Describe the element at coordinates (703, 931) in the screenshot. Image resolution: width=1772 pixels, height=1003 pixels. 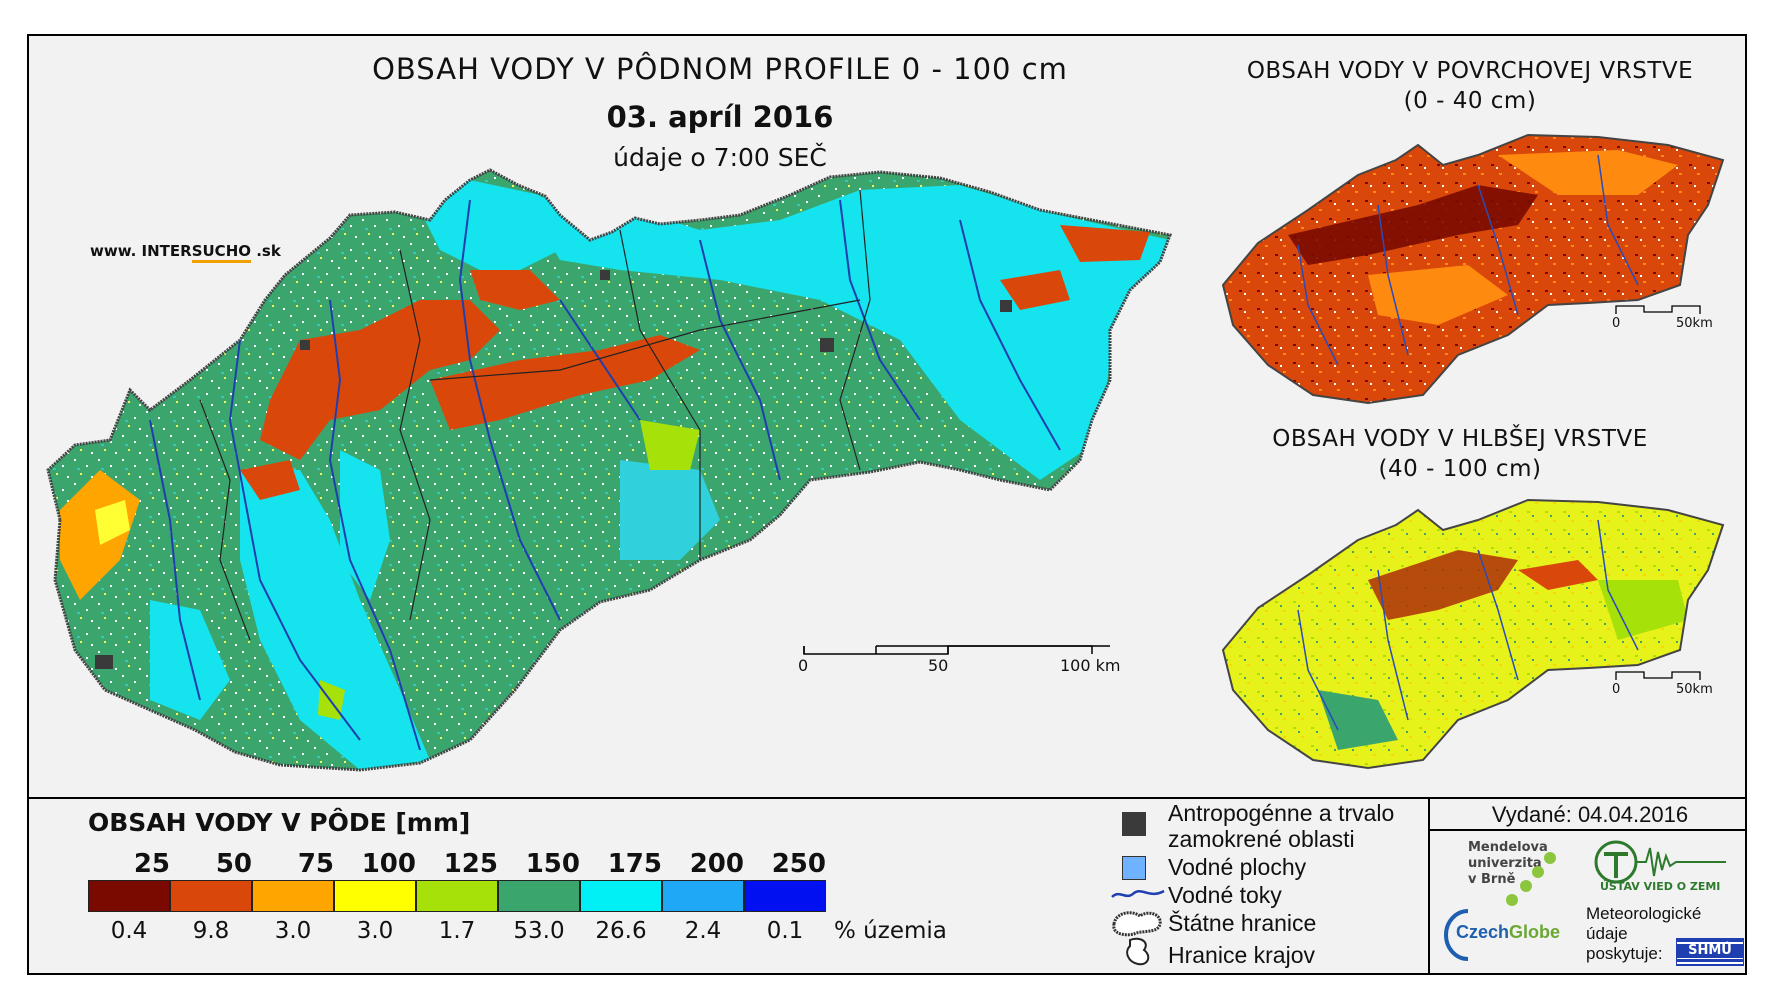
I see `legend-percent: 2.4` at that location.